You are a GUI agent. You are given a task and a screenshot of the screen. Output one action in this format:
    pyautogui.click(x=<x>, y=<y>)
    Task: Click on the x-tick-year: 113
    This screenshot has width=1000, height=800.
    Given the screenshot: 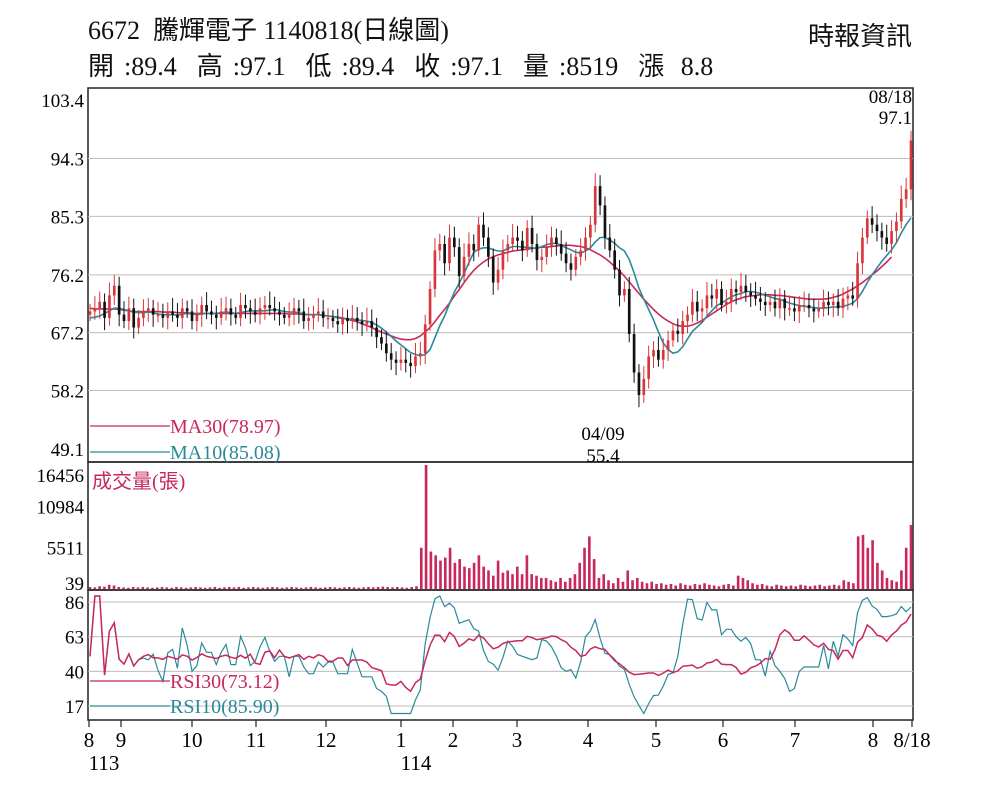 What is the action you would take?
    pyautogui.click(x=104, y=763)
    